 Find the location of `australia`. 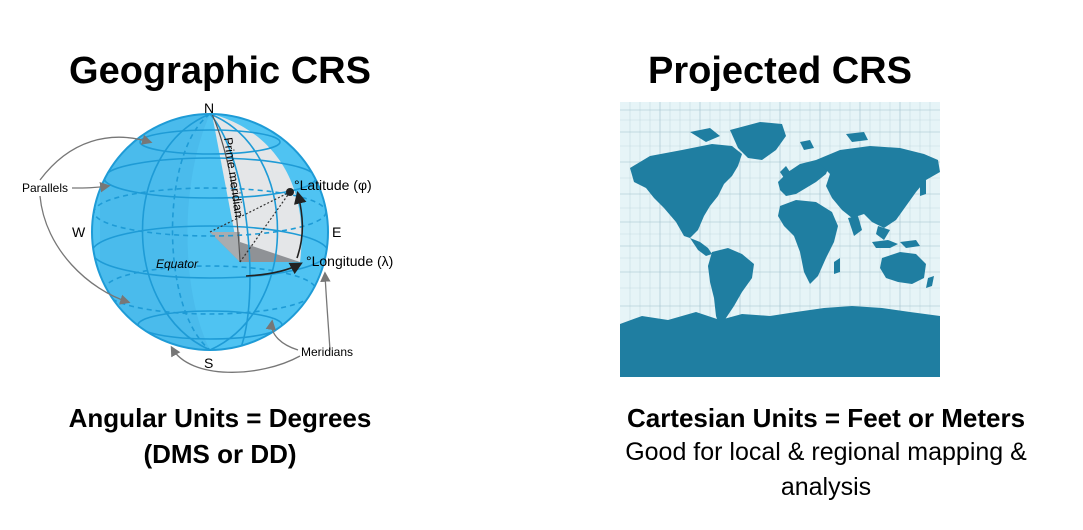

australia is located at coordinates (903, 268).